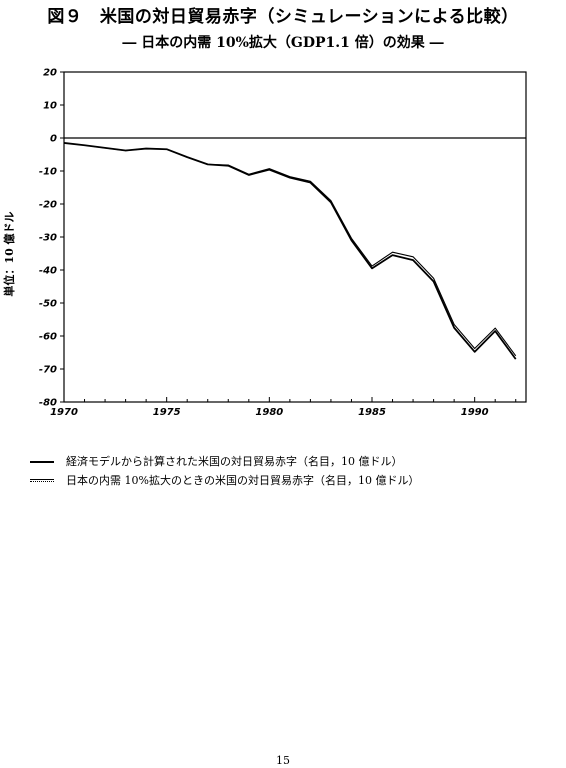  Describe the element at coordinates (372, 412) in the screenshot. I see `x-tick-label: 1985` at that location.